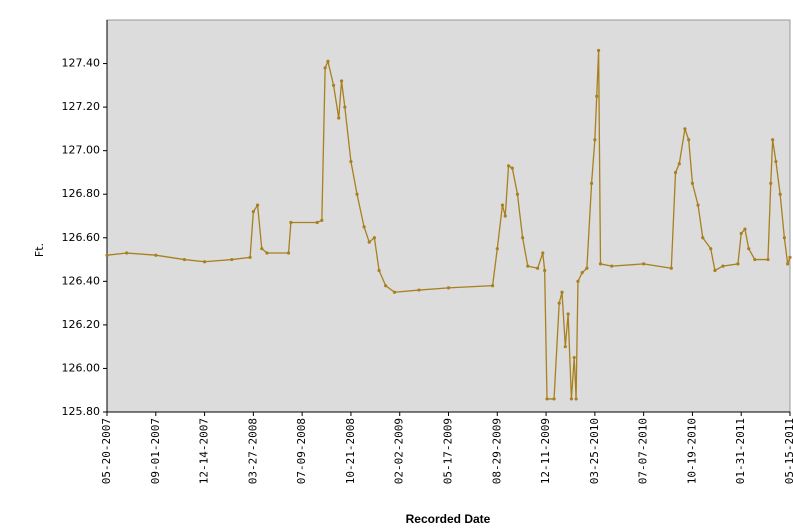  What do you see at coordinates (594, 451) in the screenshot?
I see `x-tick-label: 03-25-2010` at bounding box center [594, 451].